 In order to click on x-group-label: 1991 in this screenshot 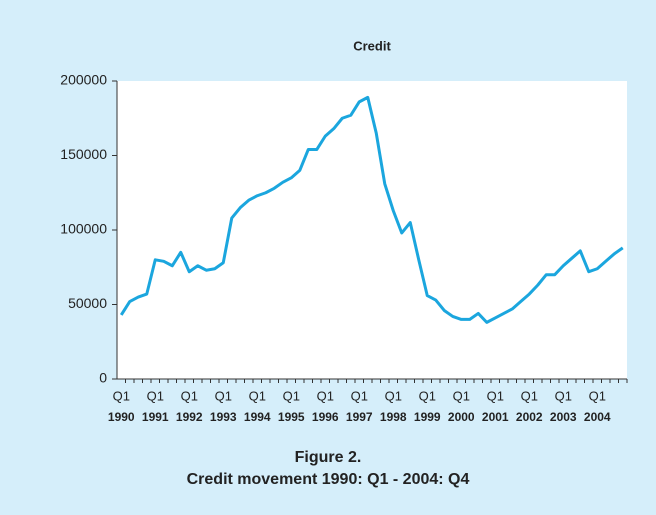, I will do `click(155, 417)`.